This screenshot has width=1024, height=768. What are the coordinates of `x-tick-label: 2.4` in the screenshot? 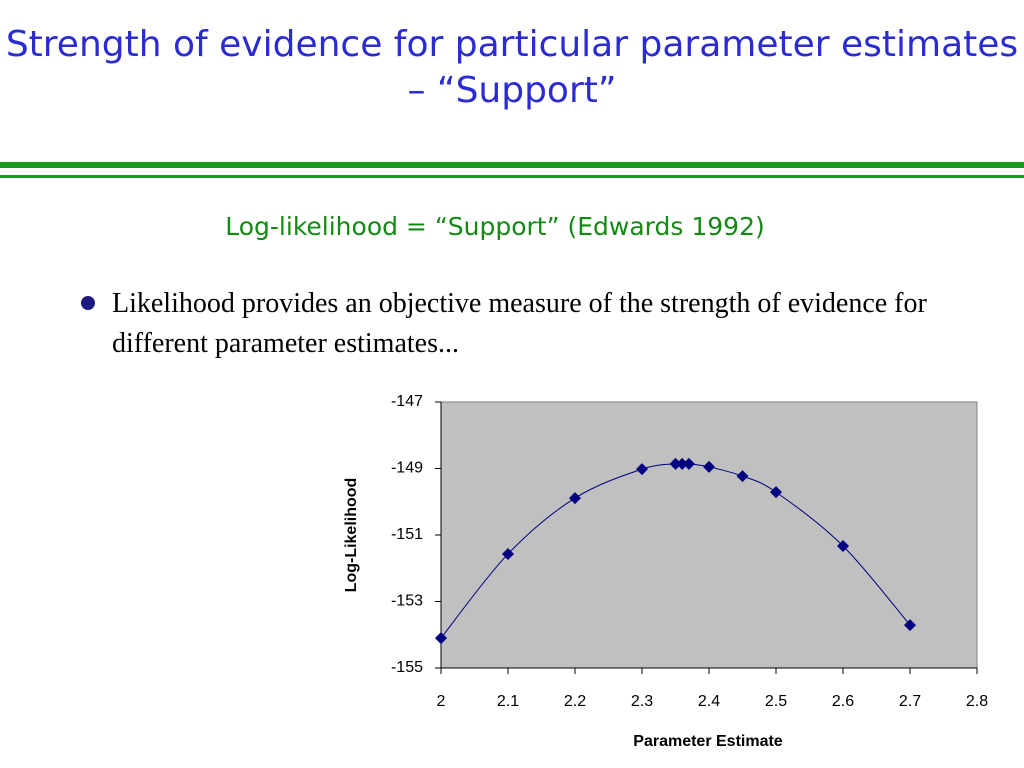 It's located at (709, 701).